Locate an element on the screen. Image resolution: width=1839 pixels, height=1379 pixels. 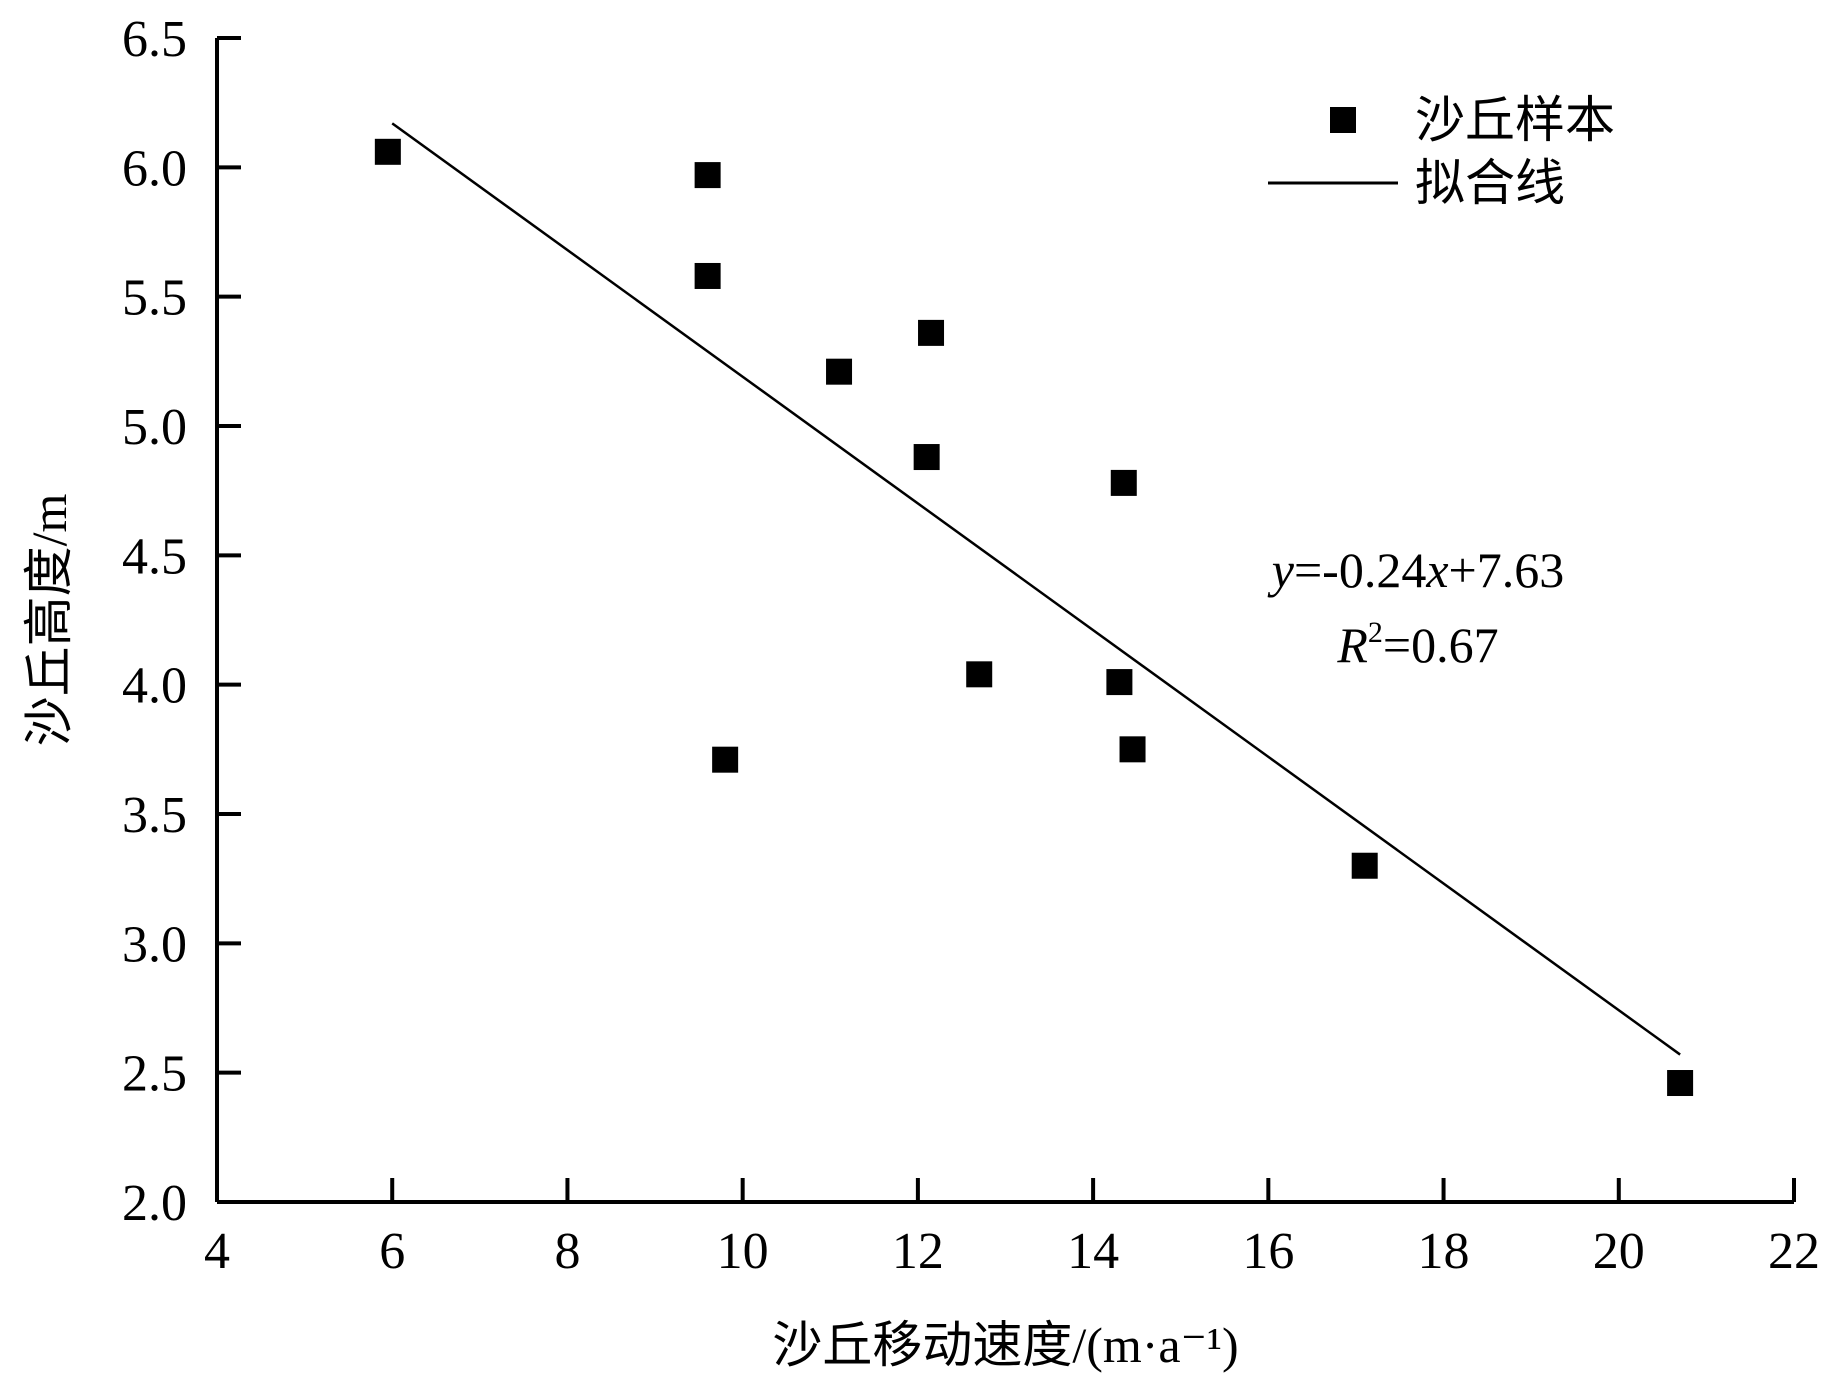
r-squared: R2=0.67 is located at coordinates (1417, 644).